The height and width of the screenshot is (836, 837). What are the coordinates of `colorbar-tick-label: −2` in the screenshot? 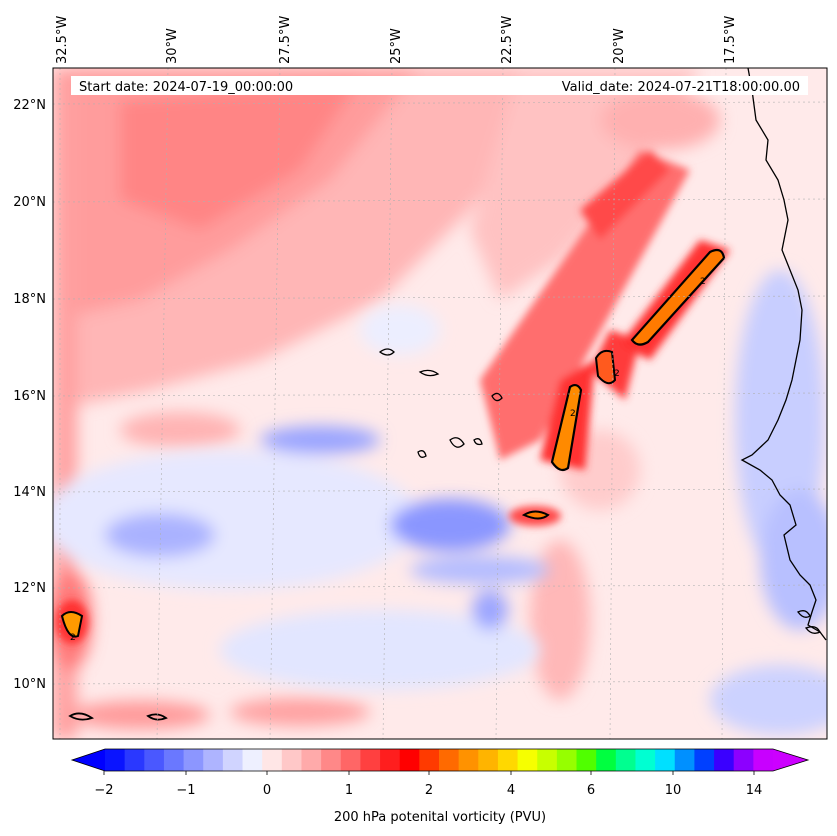 It's located at (103, 790).